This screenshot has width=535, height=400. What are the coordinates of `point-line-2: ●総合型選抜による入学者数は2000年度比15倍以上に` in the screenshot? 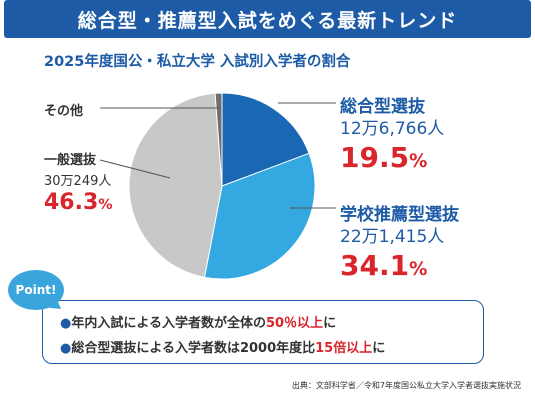 It's located at (223, 348).